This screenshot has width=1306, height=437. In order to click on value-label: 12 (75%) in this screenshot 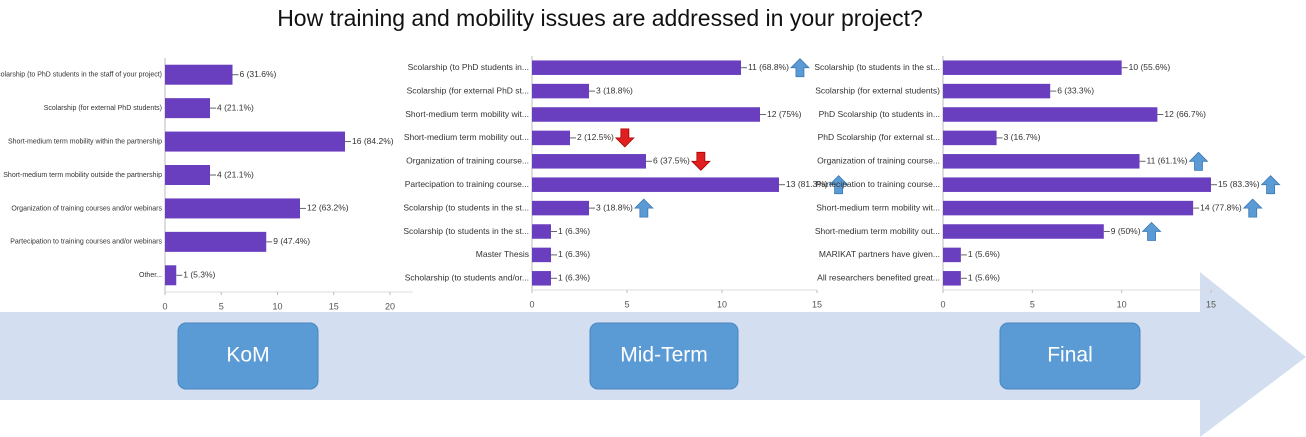, I will do `click(784, 114)`.